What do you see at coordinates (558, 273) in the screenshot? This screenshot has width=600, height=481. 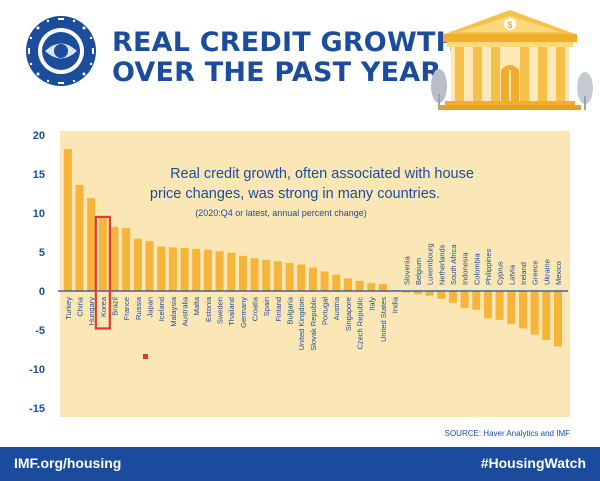 I see `bar-category-label: Mexico` at bounding box center [558, 273].